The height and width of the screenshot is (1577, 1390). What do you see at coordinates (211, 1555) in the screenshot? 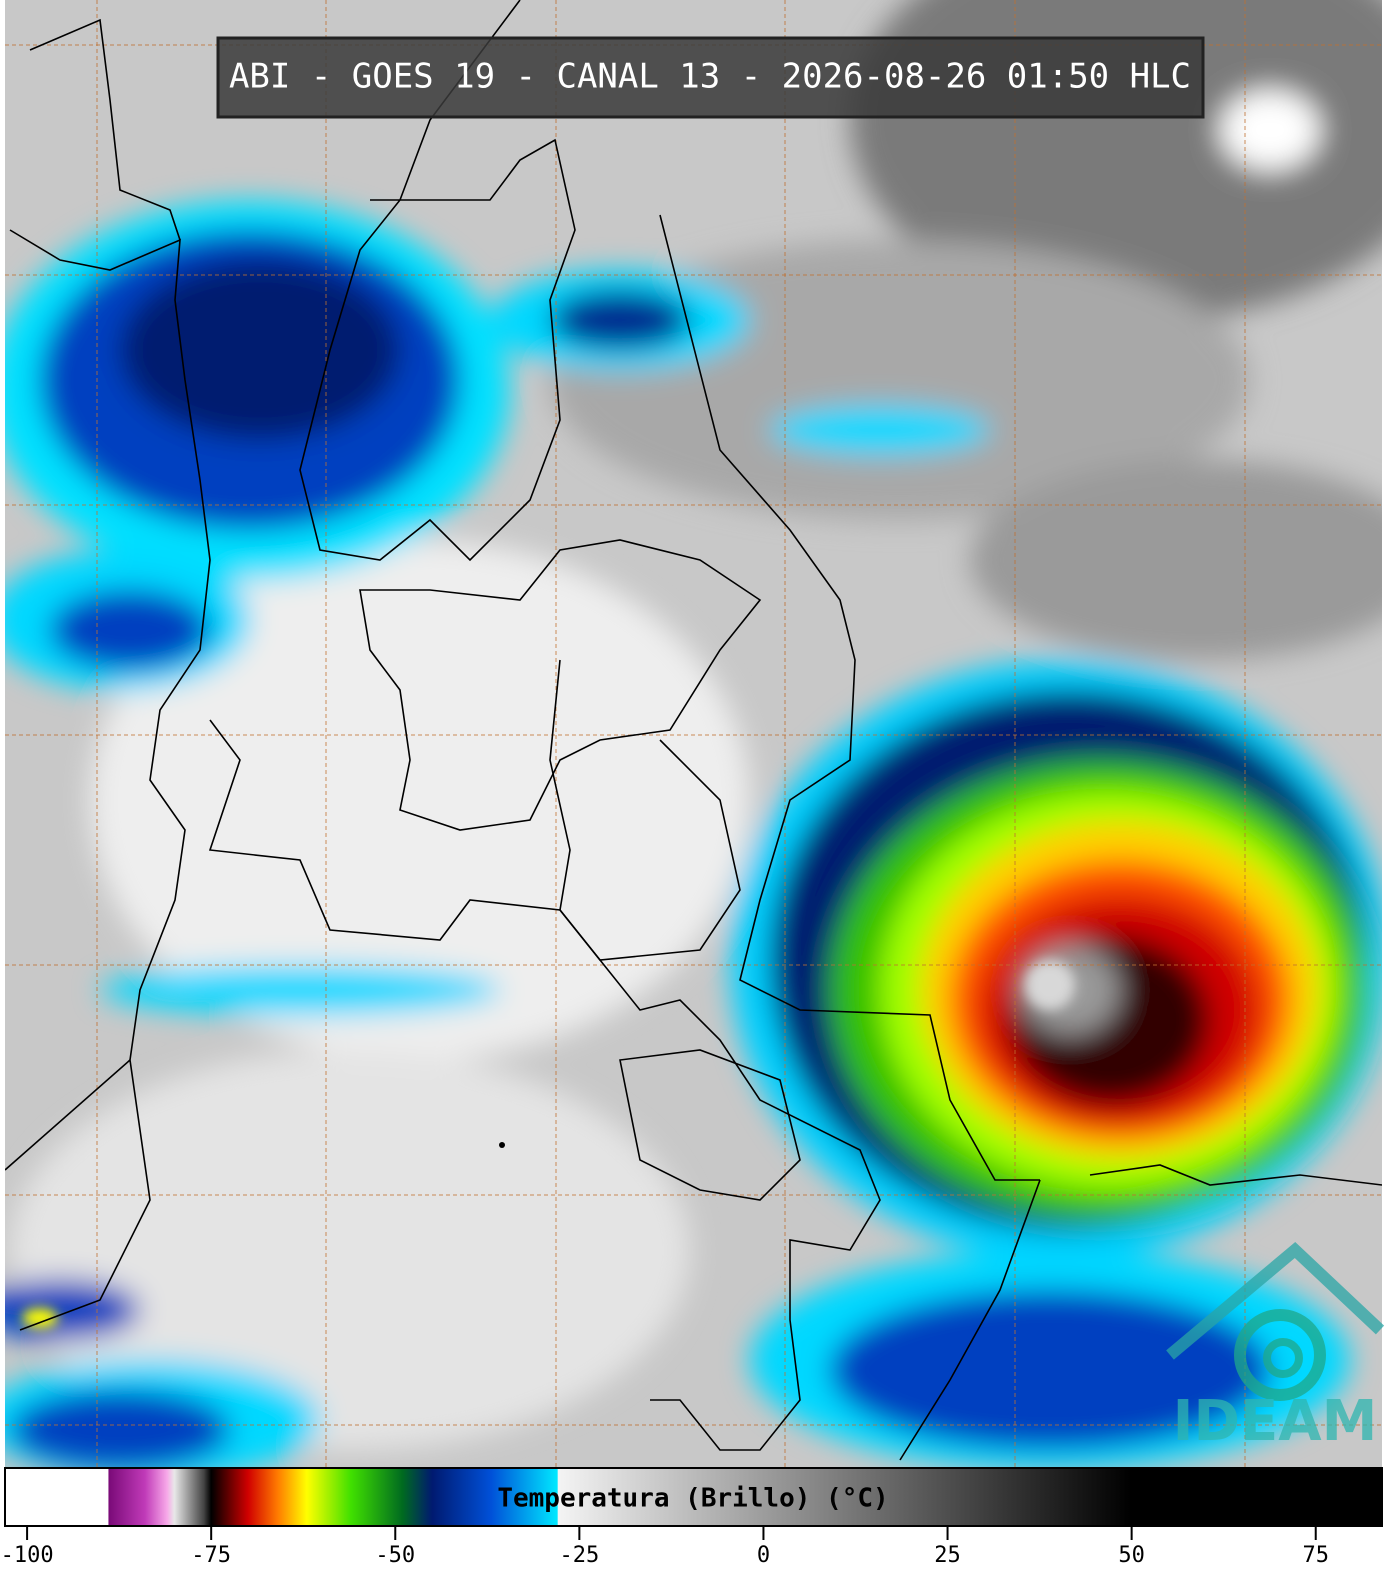
I see `colorbar-tick-label: -75` at bounding box center [211, 1555].